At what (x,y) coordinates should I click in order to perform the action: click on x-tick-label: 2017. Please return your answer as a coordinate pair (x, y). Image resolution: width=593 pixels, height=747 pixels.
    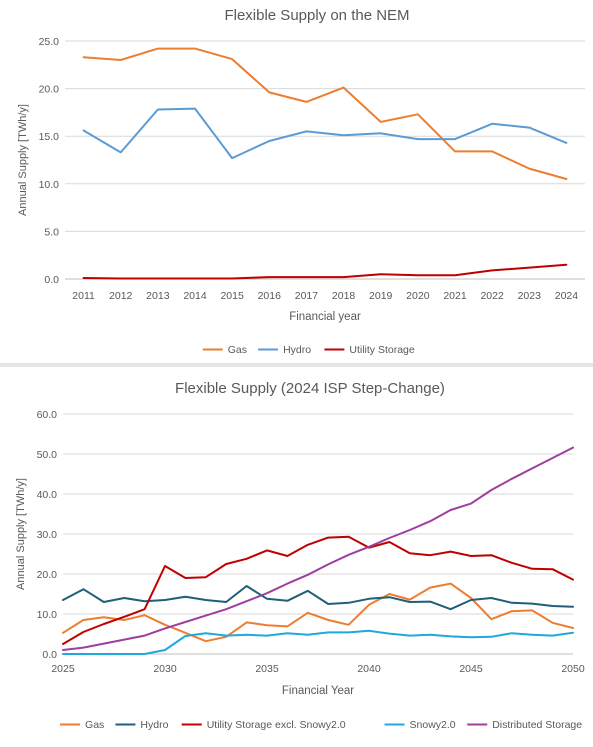
    Looking at the image, I should click on (307, 296).